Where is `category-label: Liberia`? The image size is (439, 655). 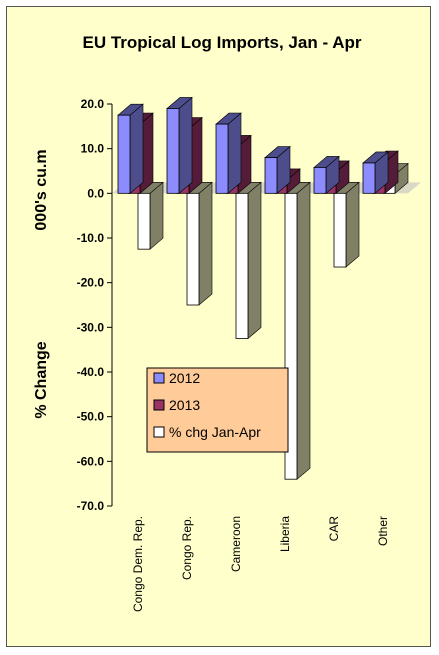
category-label: Liberia is located at coordinates (285, 534).